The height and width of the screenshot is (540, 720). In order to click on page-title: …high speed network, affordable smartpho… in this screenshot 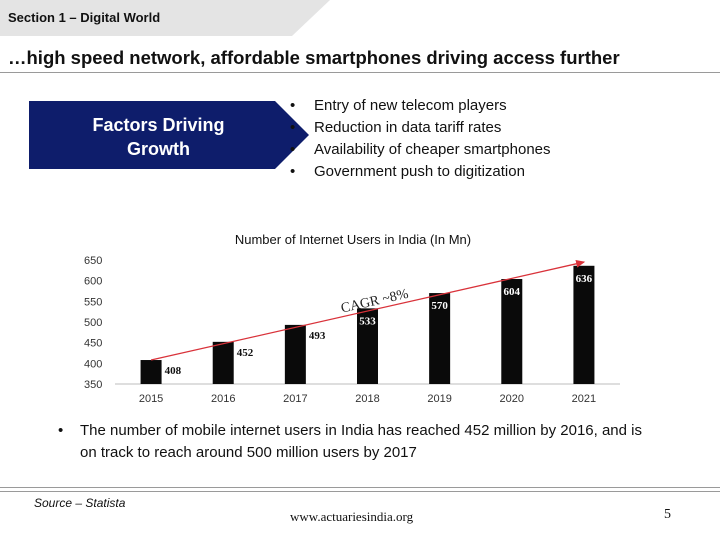, I will do `click(314, 57)`.